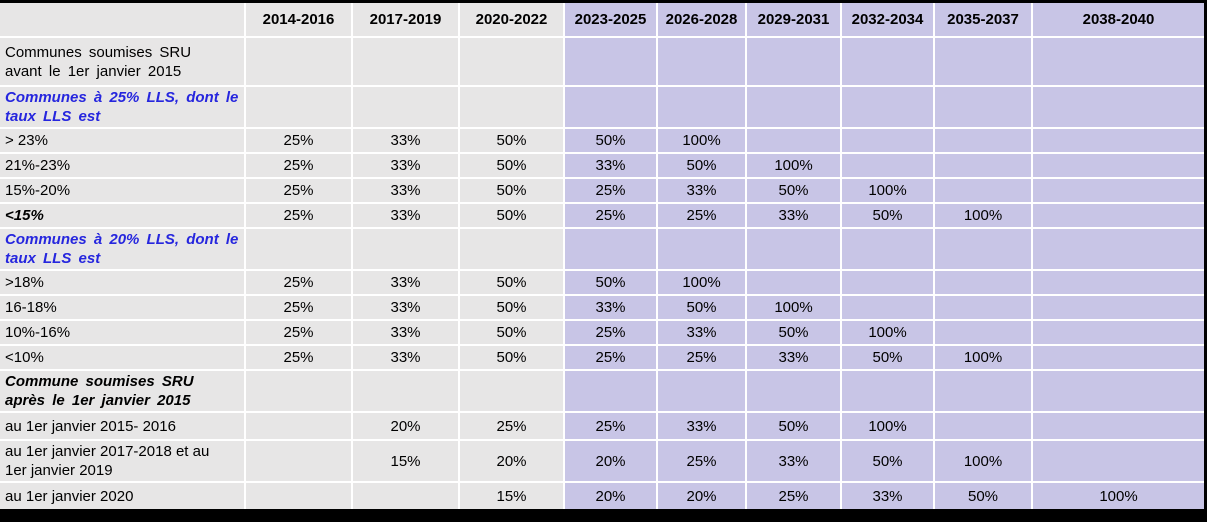 The image size is (1207, 522). I want to click on column-header: 2023-2025, so click(611, 20).